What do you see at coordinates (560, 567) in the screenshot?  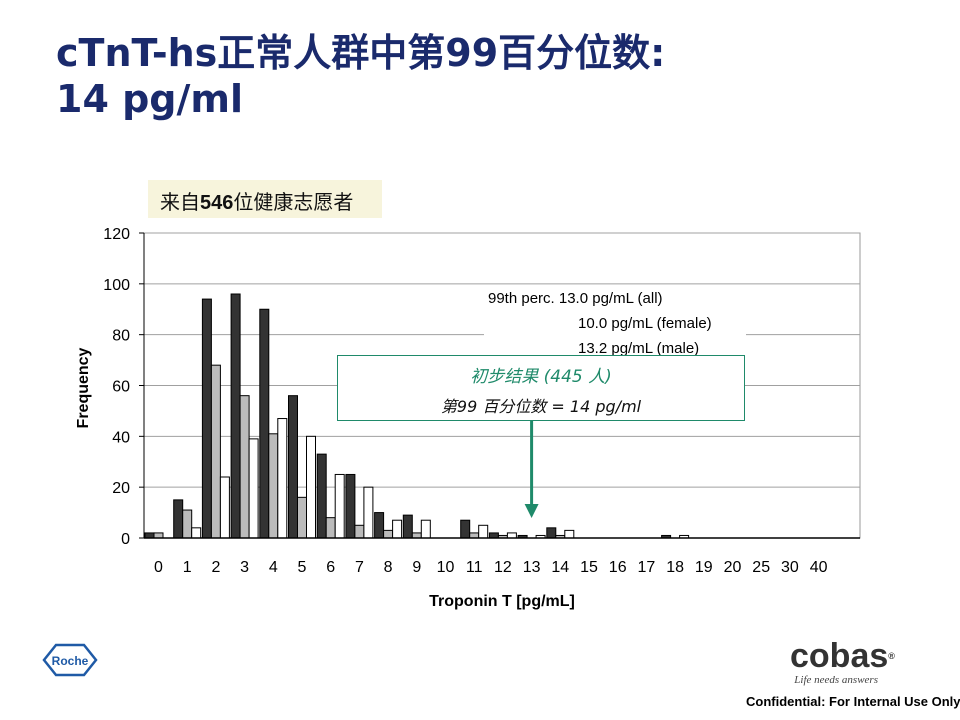 I see `x-tick-label: 14` at bounding box center [560, 567].